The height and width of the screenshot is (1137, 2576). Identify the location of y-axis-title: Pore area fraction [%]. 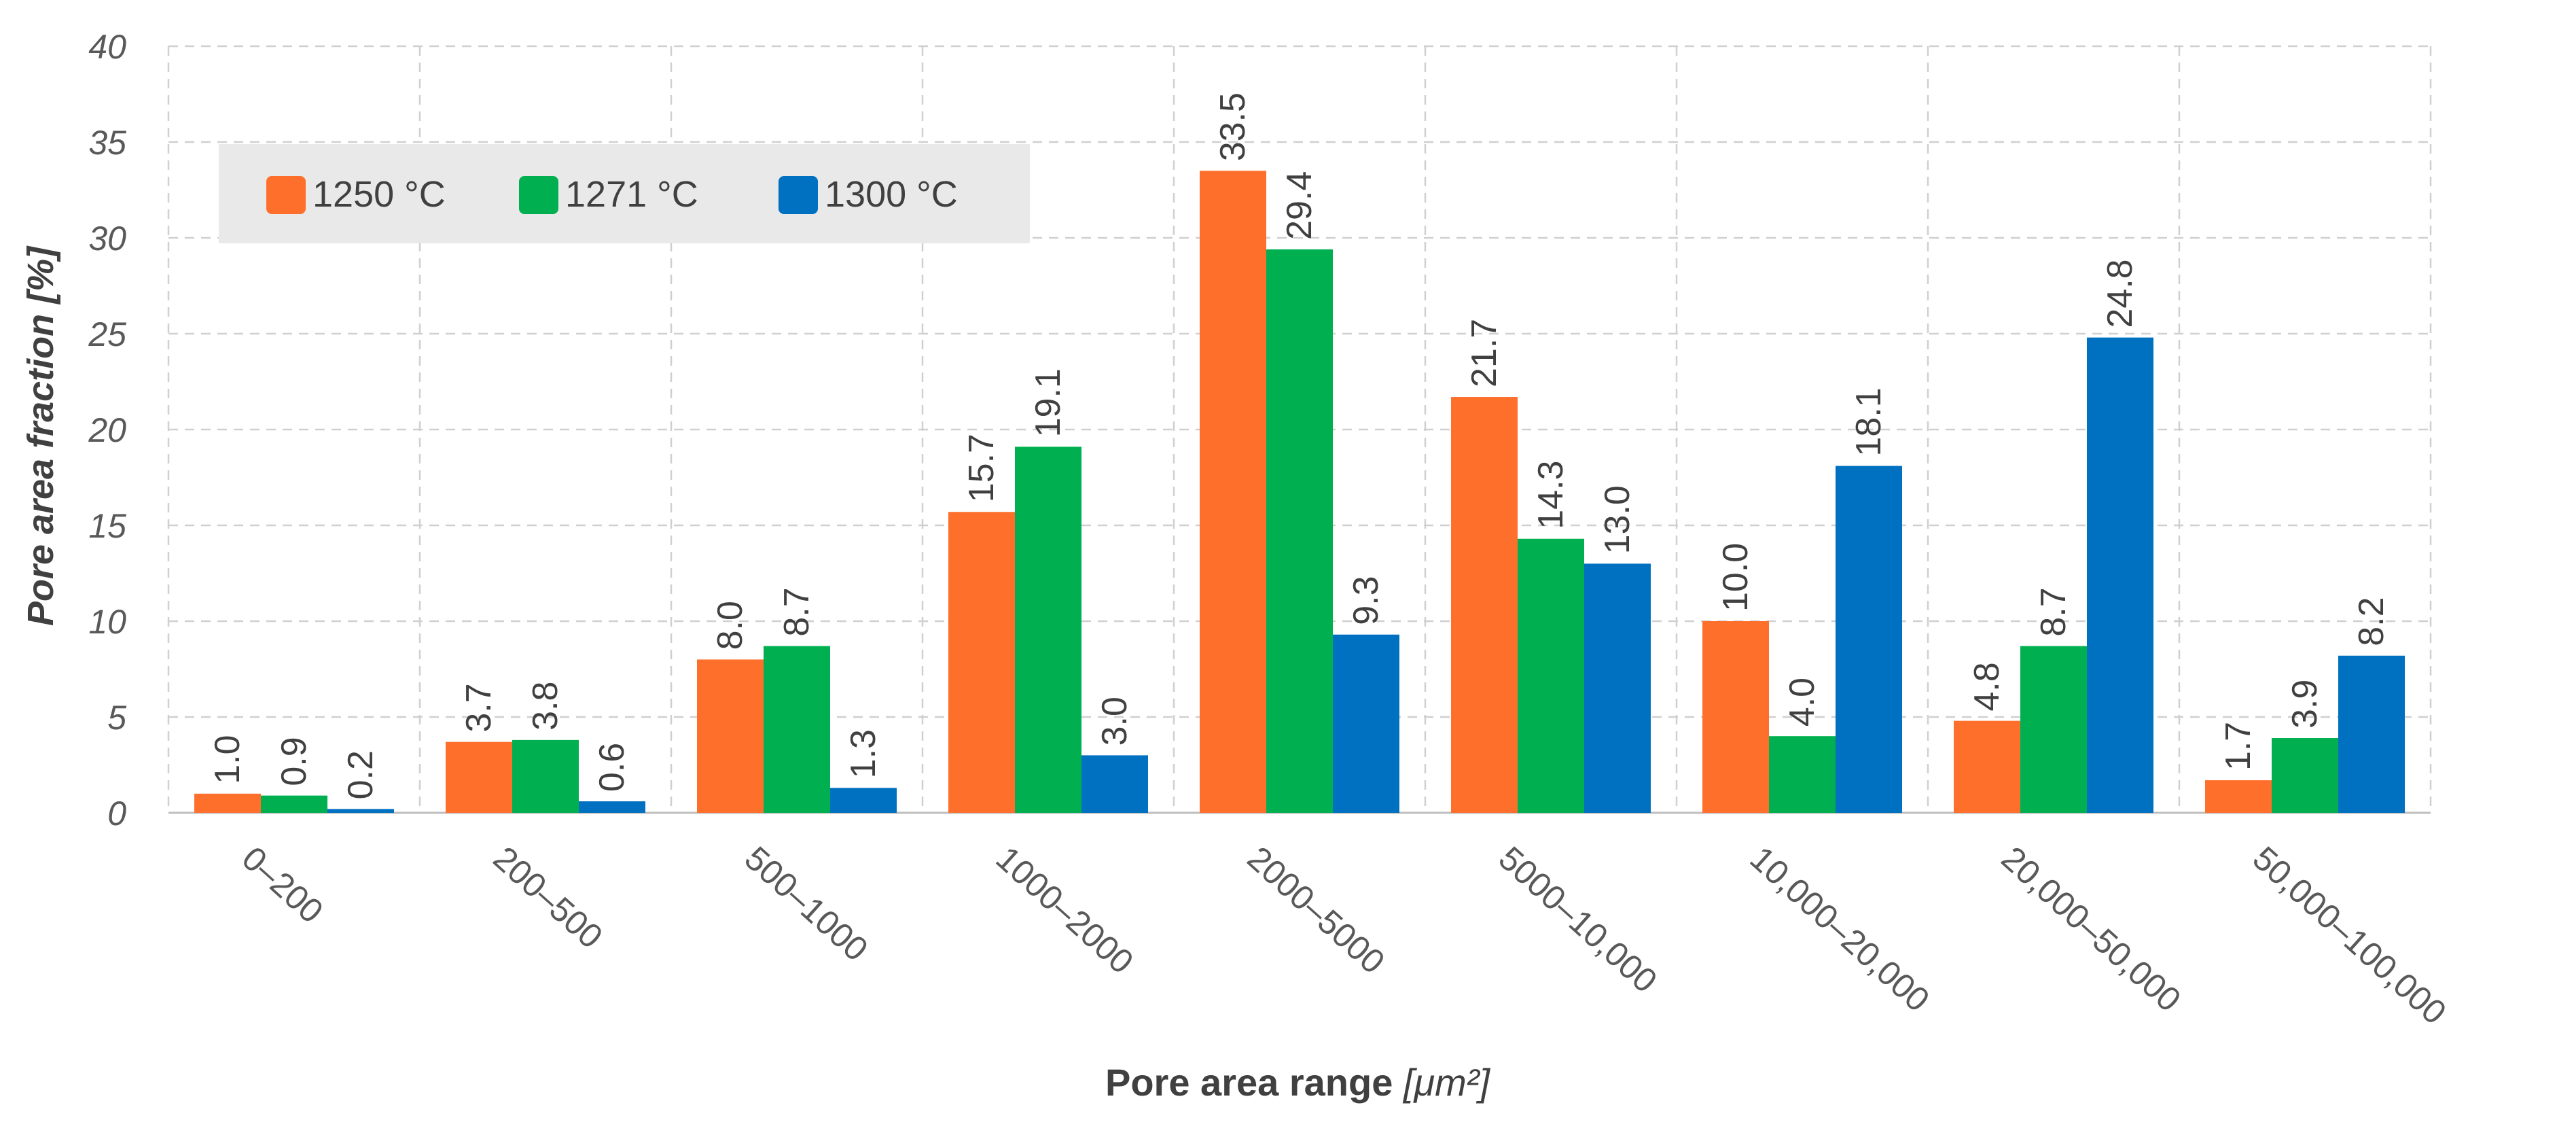
(41, 435).